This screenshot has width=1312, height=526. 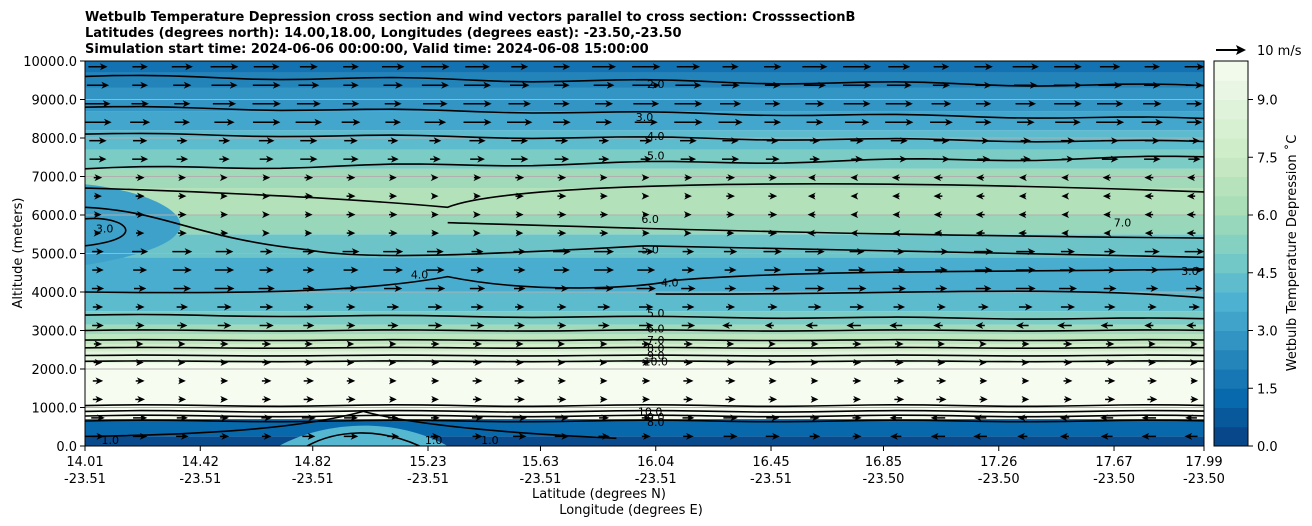 I want to click on colorbar-tick-label: 6.0, so click(x=1267, y=216).